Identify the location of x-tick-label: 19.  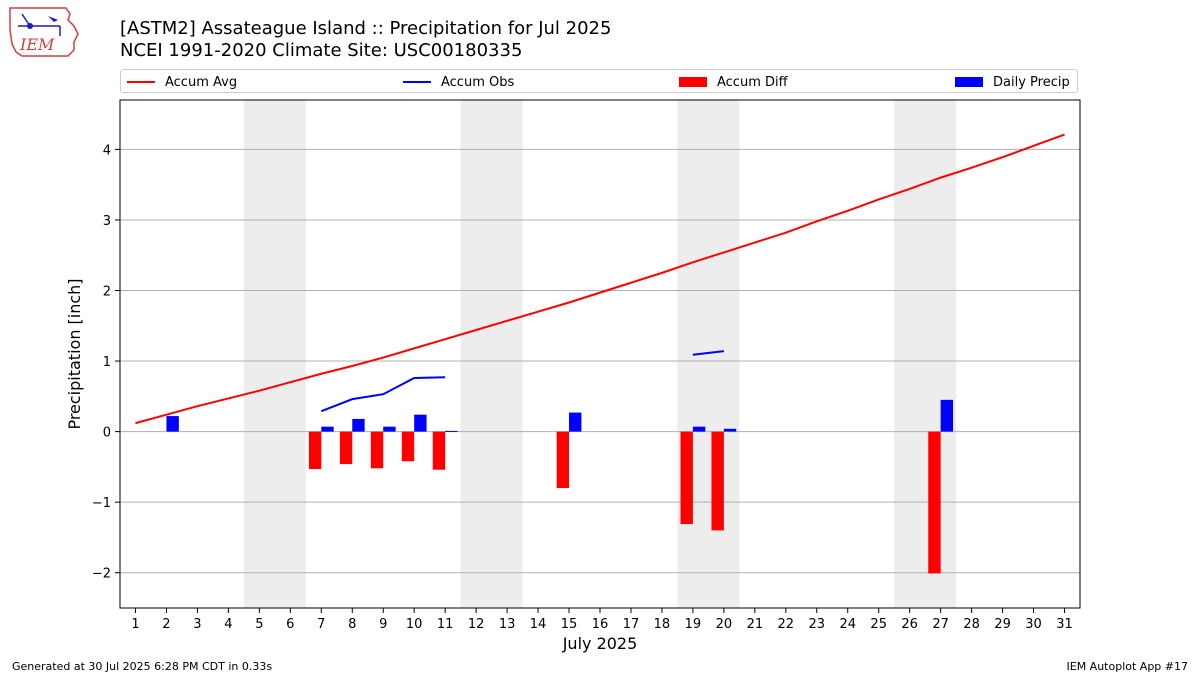
(693, 624).